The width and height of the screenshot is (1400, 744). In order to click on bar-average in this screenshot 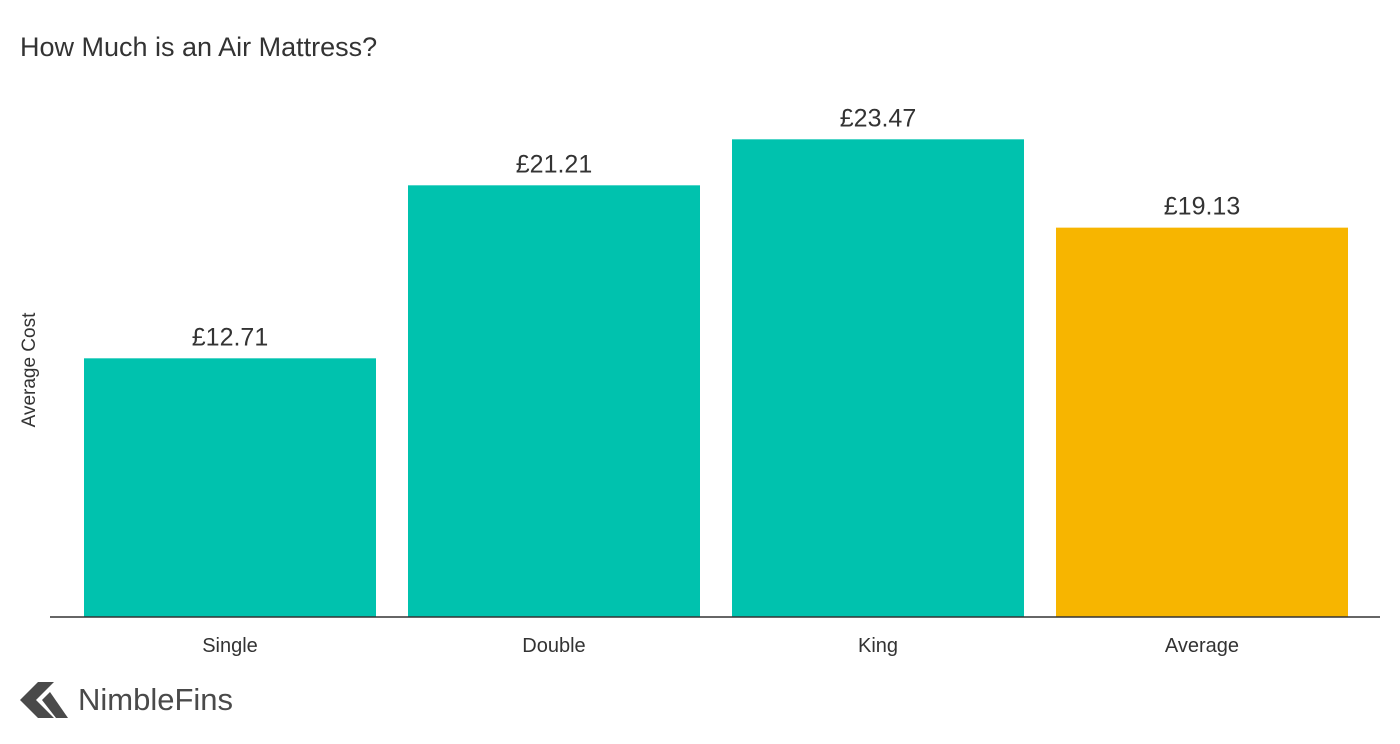, I will do `click(1202, 422)`.